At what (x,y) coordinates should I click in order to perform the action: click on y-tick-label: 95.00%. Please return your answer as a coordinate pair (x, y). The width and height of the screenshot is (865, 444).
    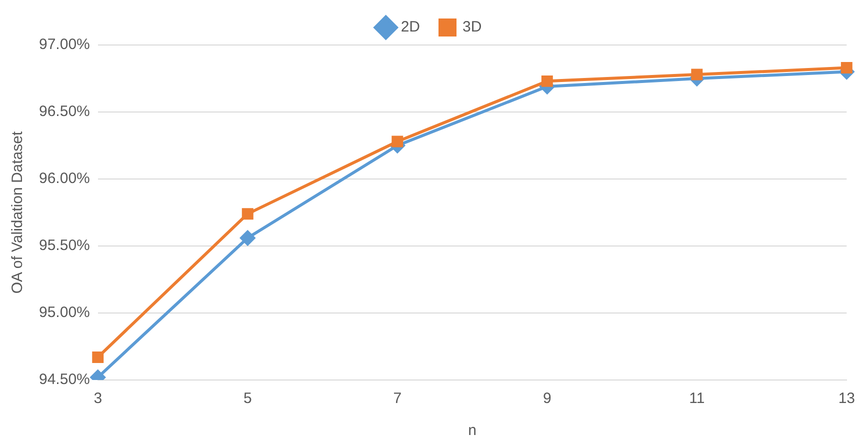
    Looking at the image, I should click on (64, 313).